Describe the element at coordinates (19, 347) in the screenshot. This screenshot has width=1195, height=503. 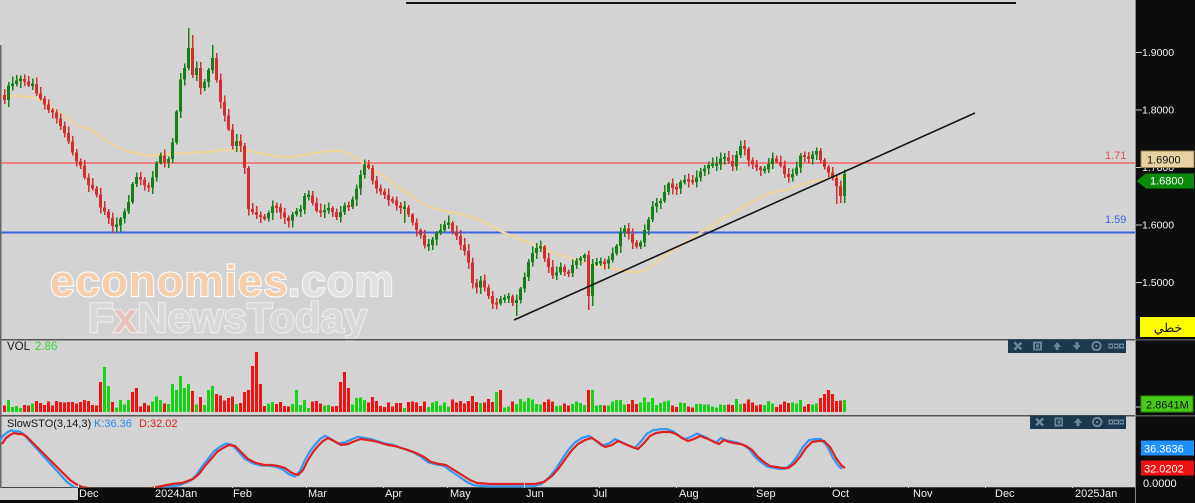
I see `svg-text: VOL` at that location.